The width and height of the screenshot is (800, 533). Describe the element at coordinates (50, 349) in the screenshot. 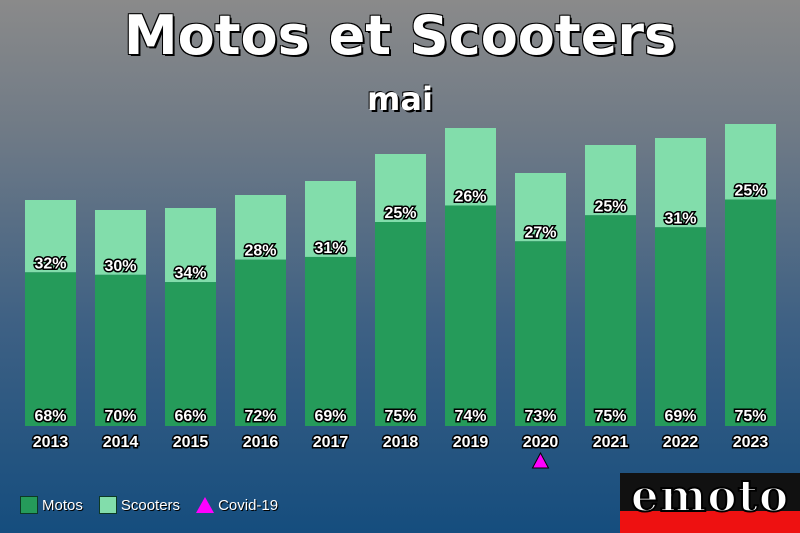

I see `bar-motos-2013` at that location.